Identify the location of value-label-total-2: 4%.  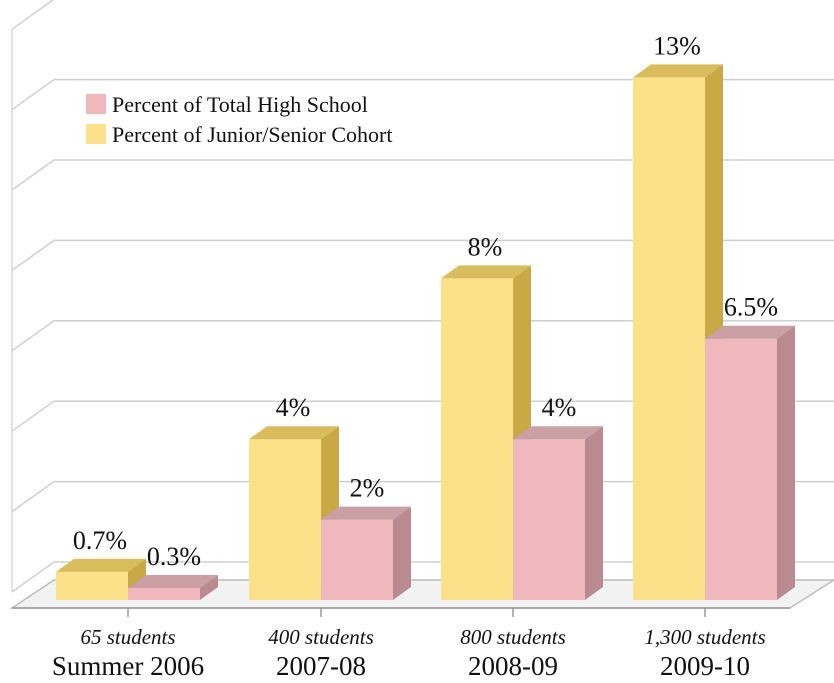
(559, 407).